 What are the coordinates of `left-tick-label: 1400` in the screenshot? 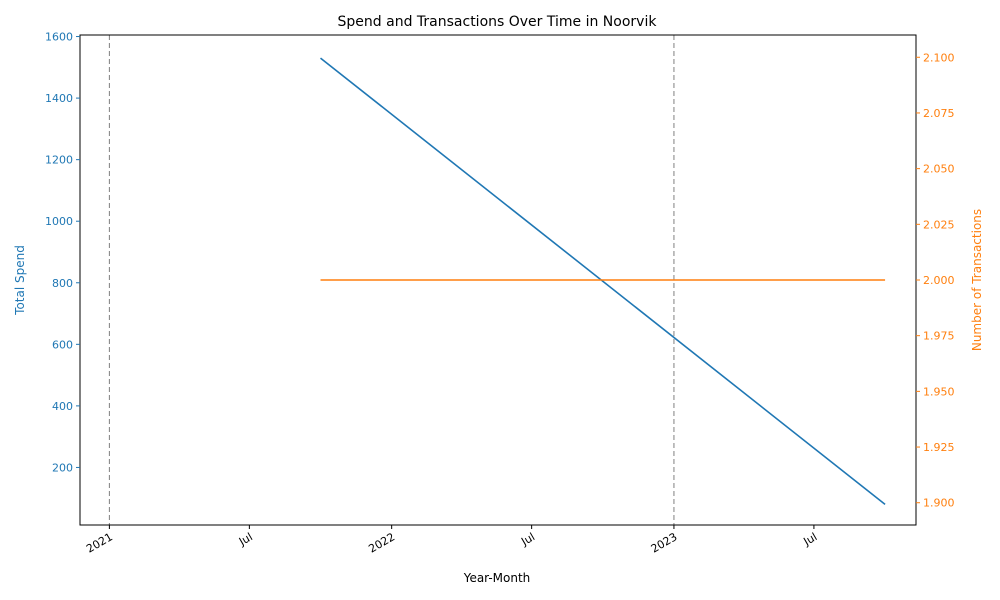 It's located at (59, 98).